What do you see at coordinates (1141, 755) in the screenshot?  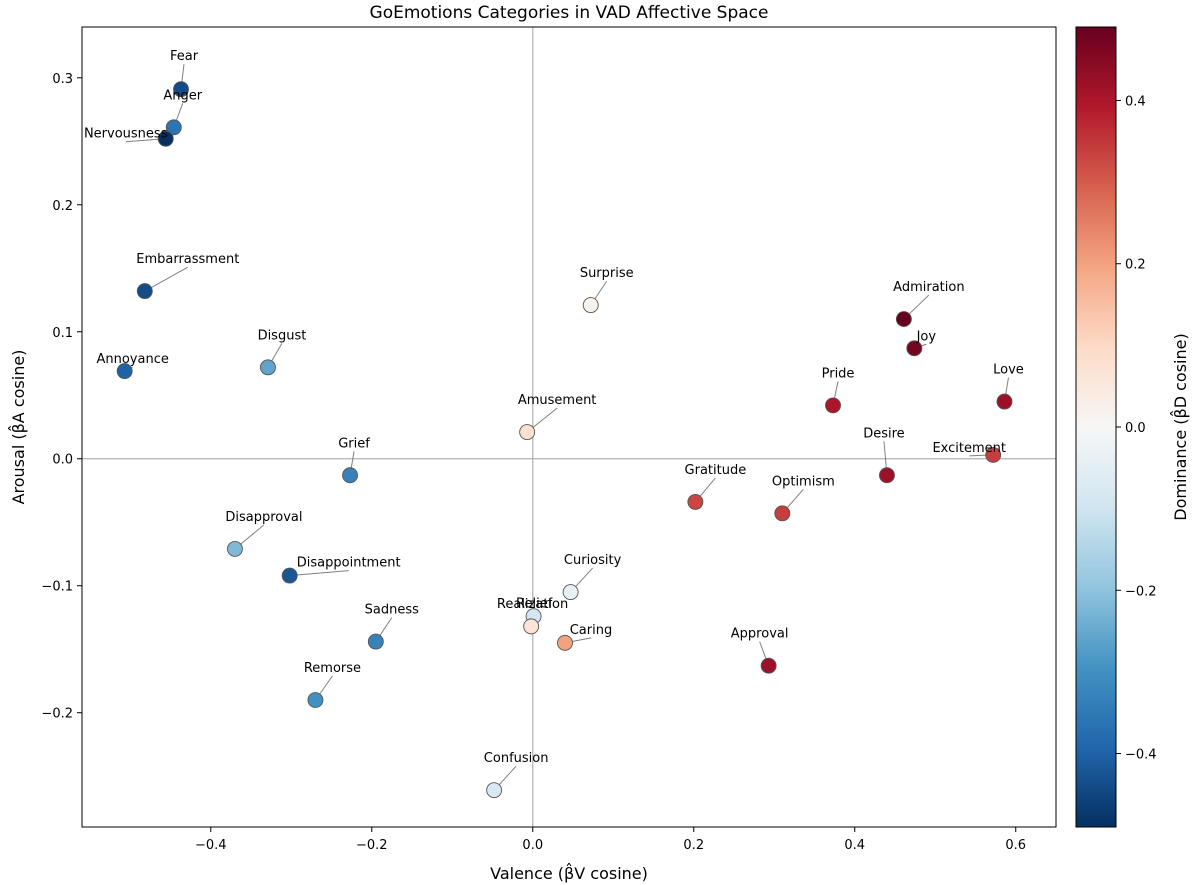 I see `colorbar-tick-label: −0.4` at bounding box center [1141, 755].